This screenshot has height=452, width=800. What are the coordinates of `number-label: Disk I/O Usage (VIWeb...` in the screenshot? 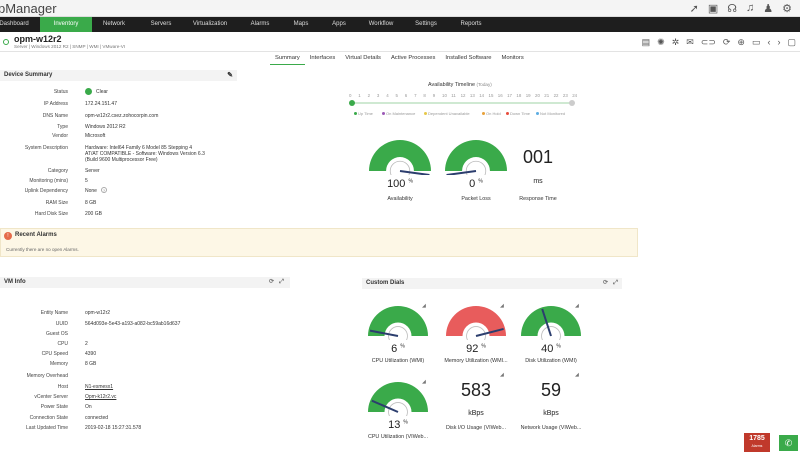 It's located at (476, 428).